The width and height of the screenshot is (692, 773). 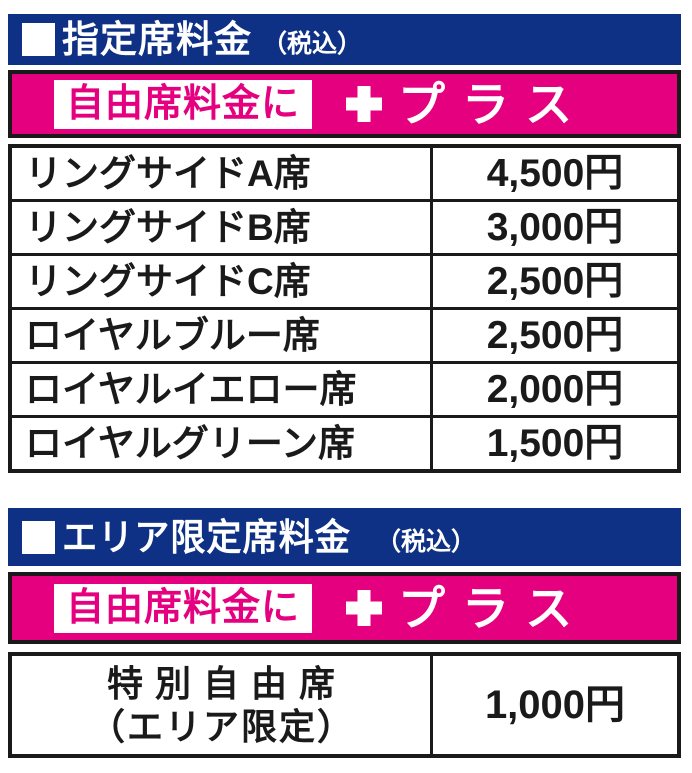 I want to click on section-title-reserved: 指定席料金, so click(x=157, y=39).